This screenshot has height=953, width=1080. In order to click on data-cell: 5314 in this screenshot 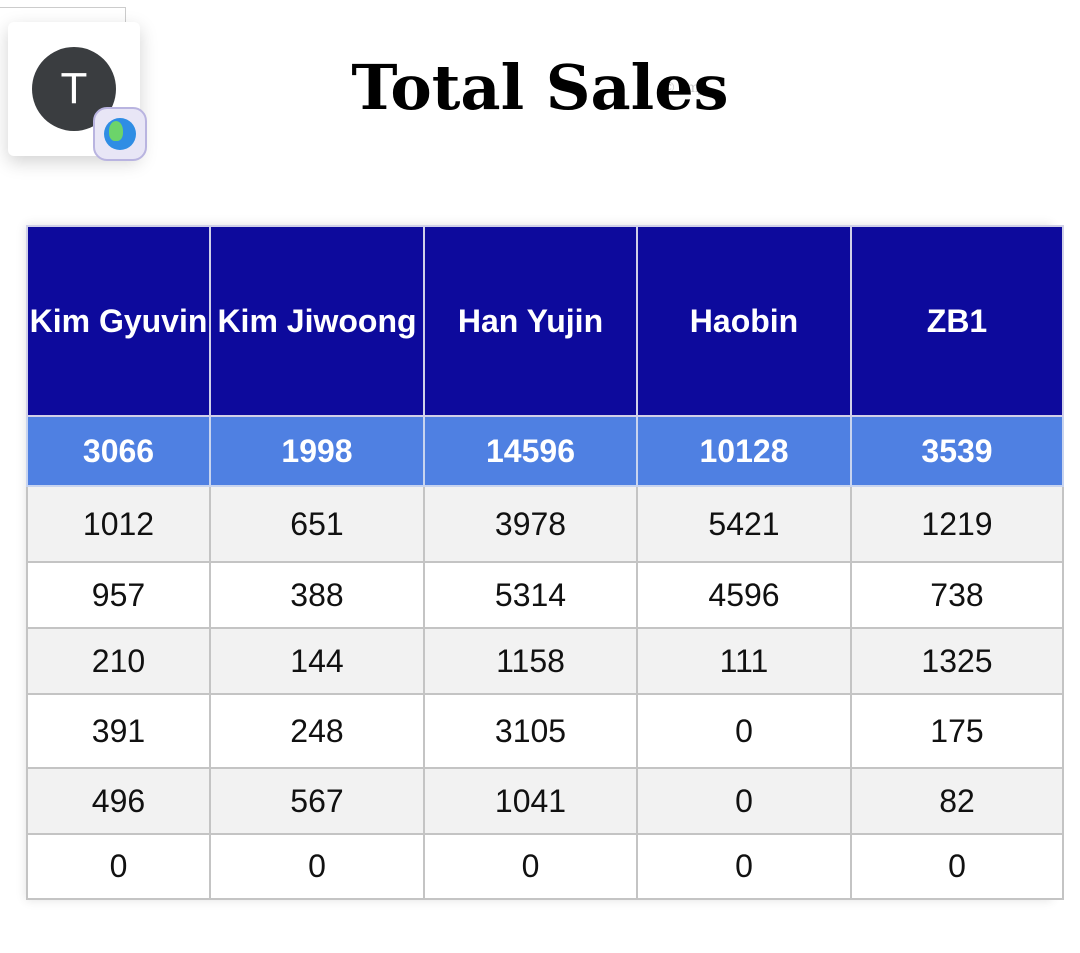, I will do `click(530, 595)`.